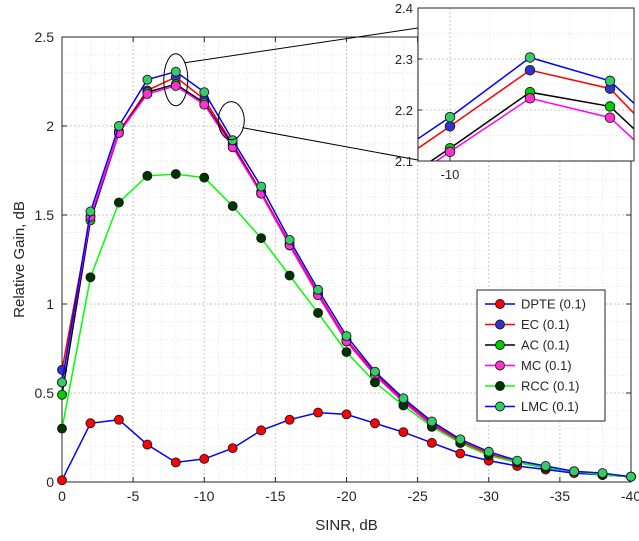  What do you see at coordinates (545, 345) in the screenshot?
I see `legend-label: AC (0.1)` at bounding box center [545, 345].